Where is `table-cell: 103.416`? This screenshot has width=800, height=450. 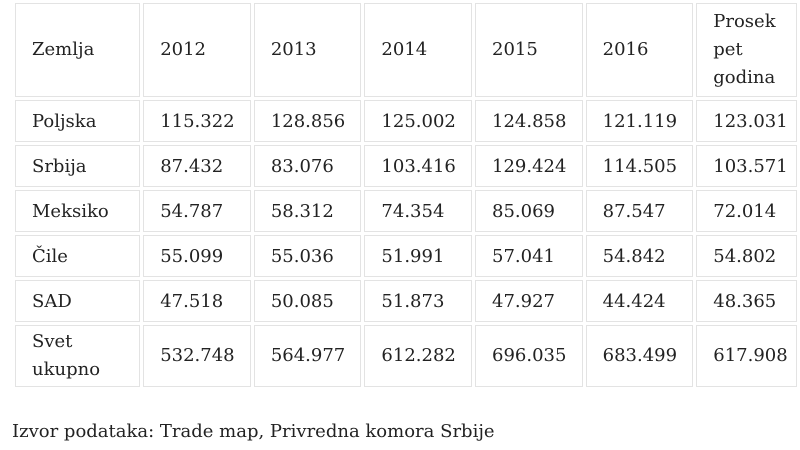
table-cell: 103.416 is located at coordinates (418, 166).